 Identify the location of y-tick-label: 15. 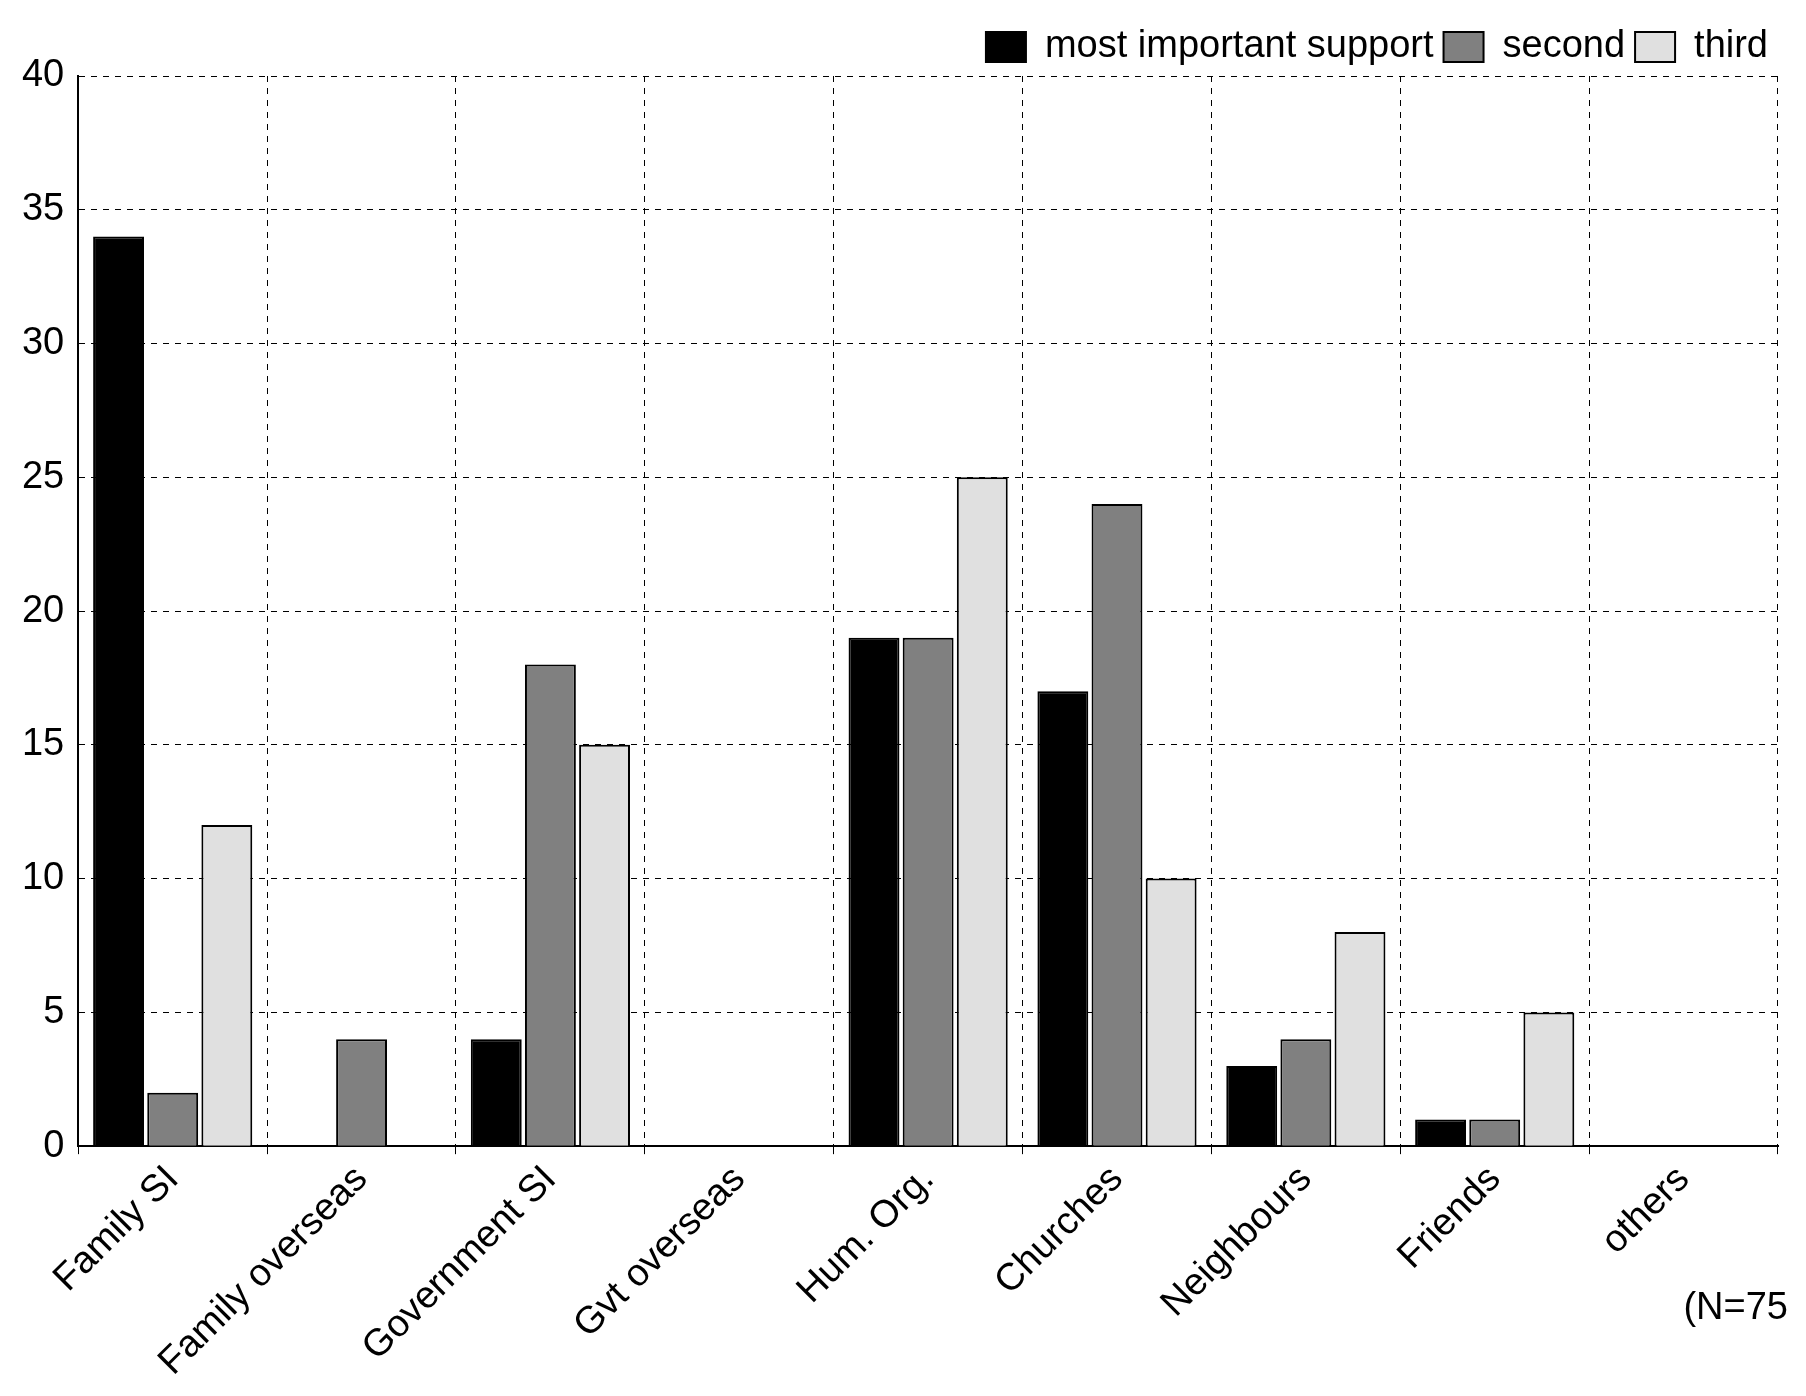
(43, 742).